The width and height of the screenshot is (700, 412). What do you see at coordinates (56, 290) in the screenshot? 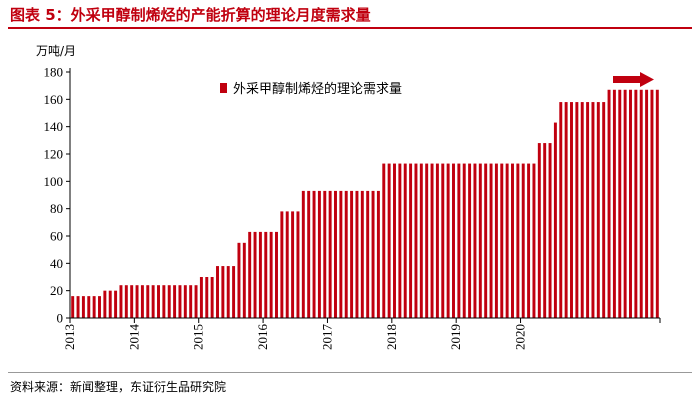
I see `y-tick-label: 20` at bounding box center [56, 290].